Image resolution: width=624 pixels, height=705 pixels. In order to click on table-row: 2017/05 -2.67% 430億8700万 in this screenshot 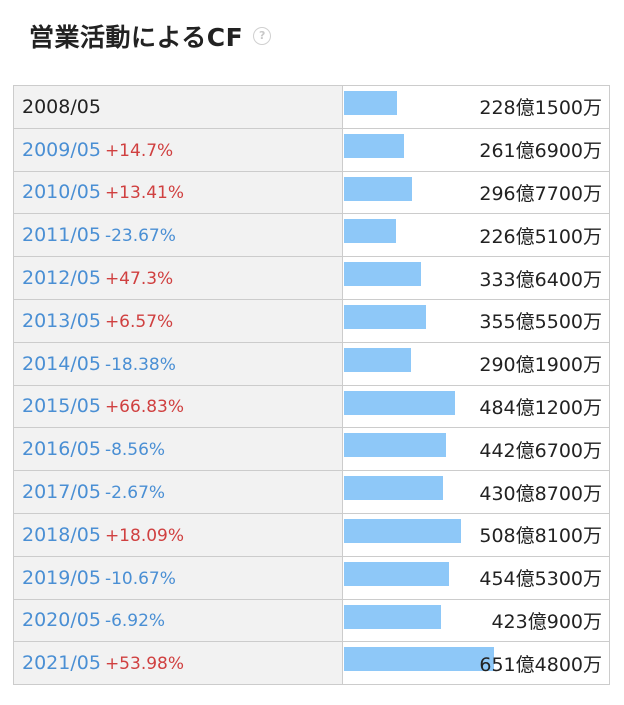, I will do `click(311, 492)`.